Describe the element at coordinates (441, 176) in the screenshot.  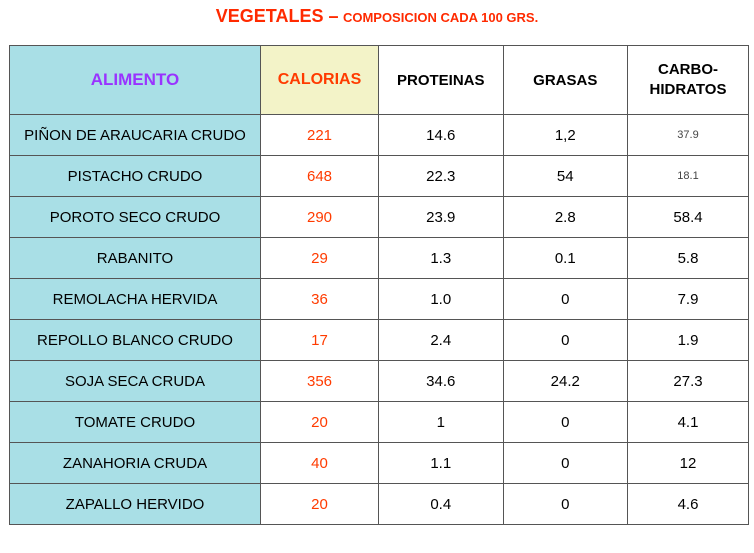
I see `cell-protein: 22.3` at that location.